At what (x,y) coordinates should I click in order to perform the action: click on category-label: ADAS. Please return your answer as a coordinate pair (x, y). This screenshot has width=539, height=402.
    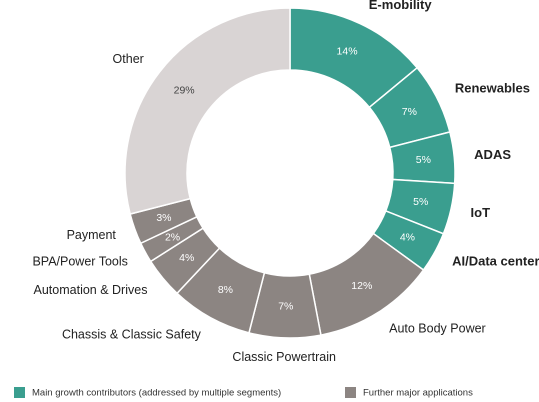
    Looking at the image, I should click on (492, 154).